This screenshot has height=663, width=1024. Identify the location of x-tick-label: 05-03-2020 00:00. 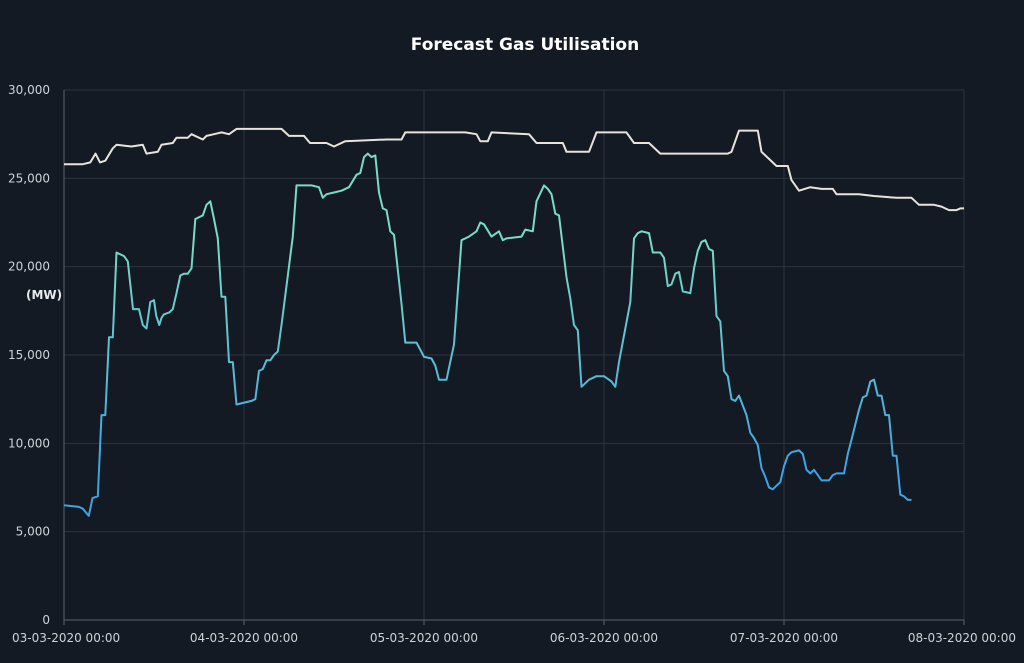
(424, 638).